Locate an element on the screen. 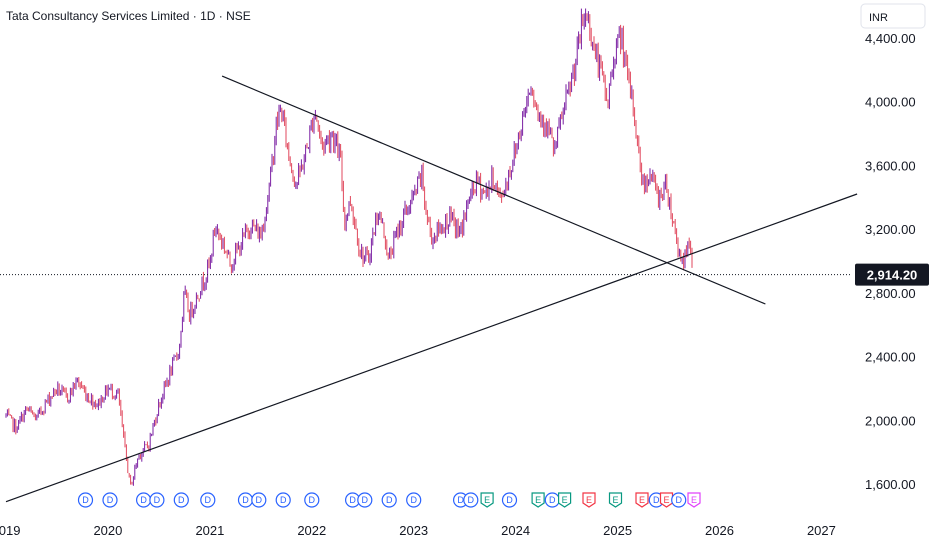  currency-label: INR is located at coordinates (878, 18).